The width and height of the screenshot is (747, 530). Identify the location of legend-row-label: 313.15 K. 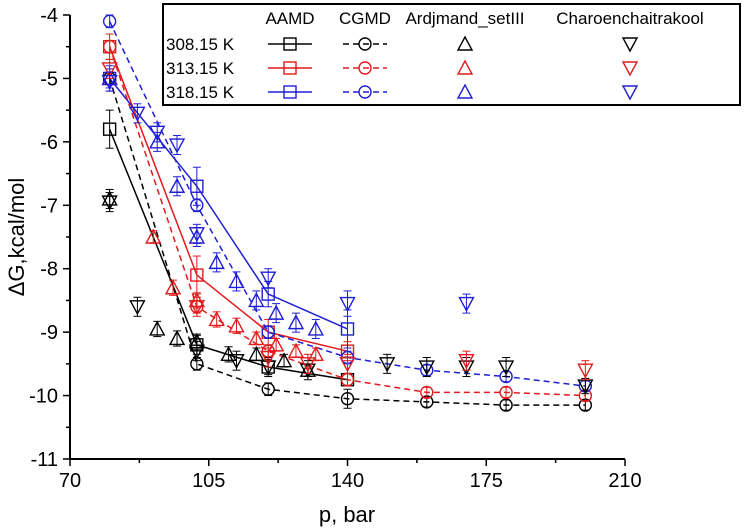
(200, 68).